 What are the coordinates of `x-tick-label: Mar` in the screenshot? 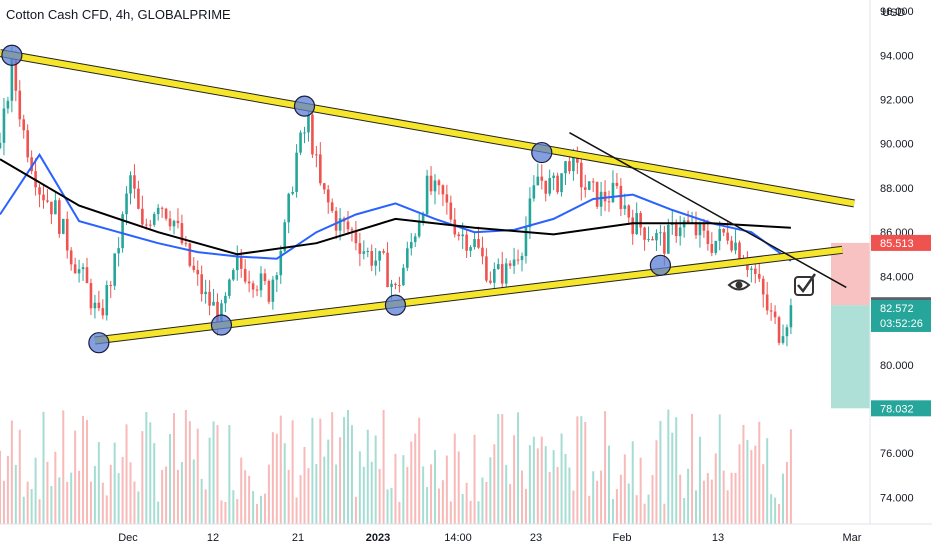 It's located at (852, 538).